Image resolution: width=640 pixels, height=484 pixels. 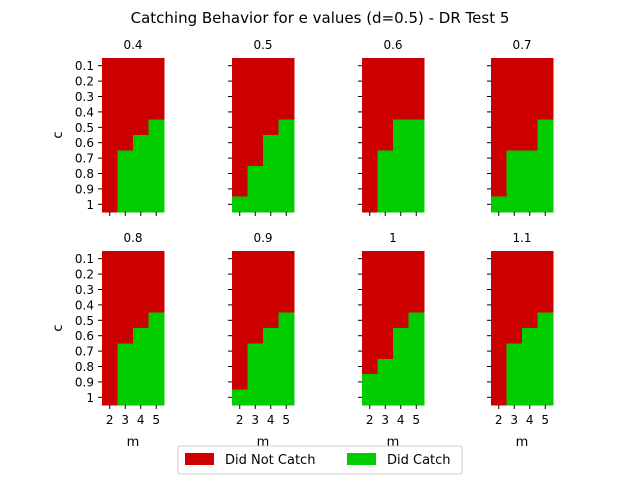 I want to click on legend-swatch-did-catch, so click(x=361, y=459).